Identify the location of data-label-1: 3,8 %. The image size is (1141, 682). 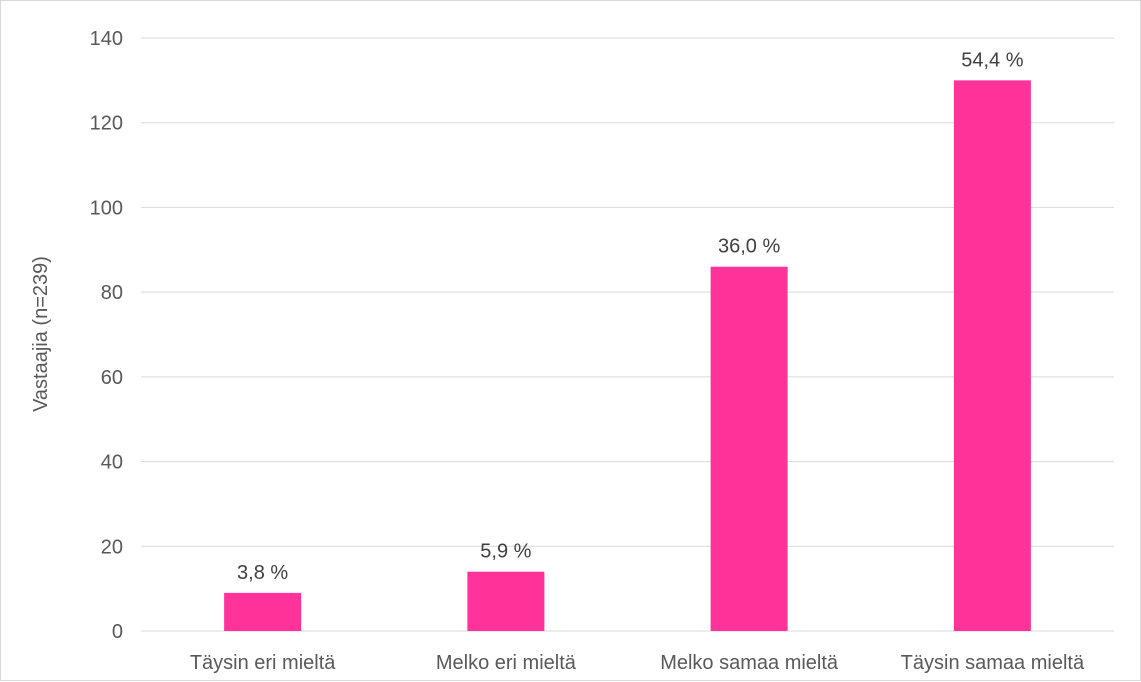
(262, 573).